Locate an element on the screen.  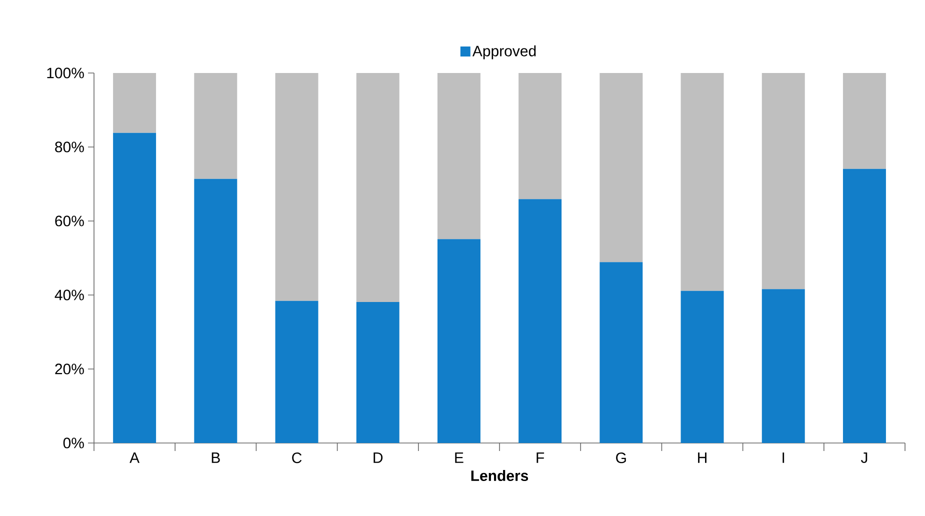
x-tick-label: J is located at coordinates (864, 457).